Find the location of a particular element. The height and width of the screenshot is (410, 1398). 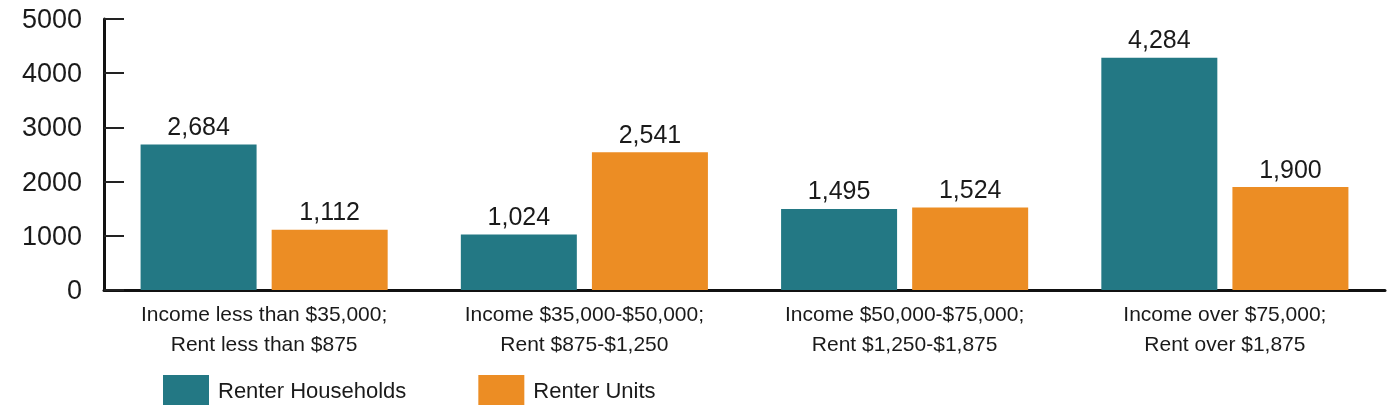

y-tick-label: 0 is located at coordinates (74, 290).